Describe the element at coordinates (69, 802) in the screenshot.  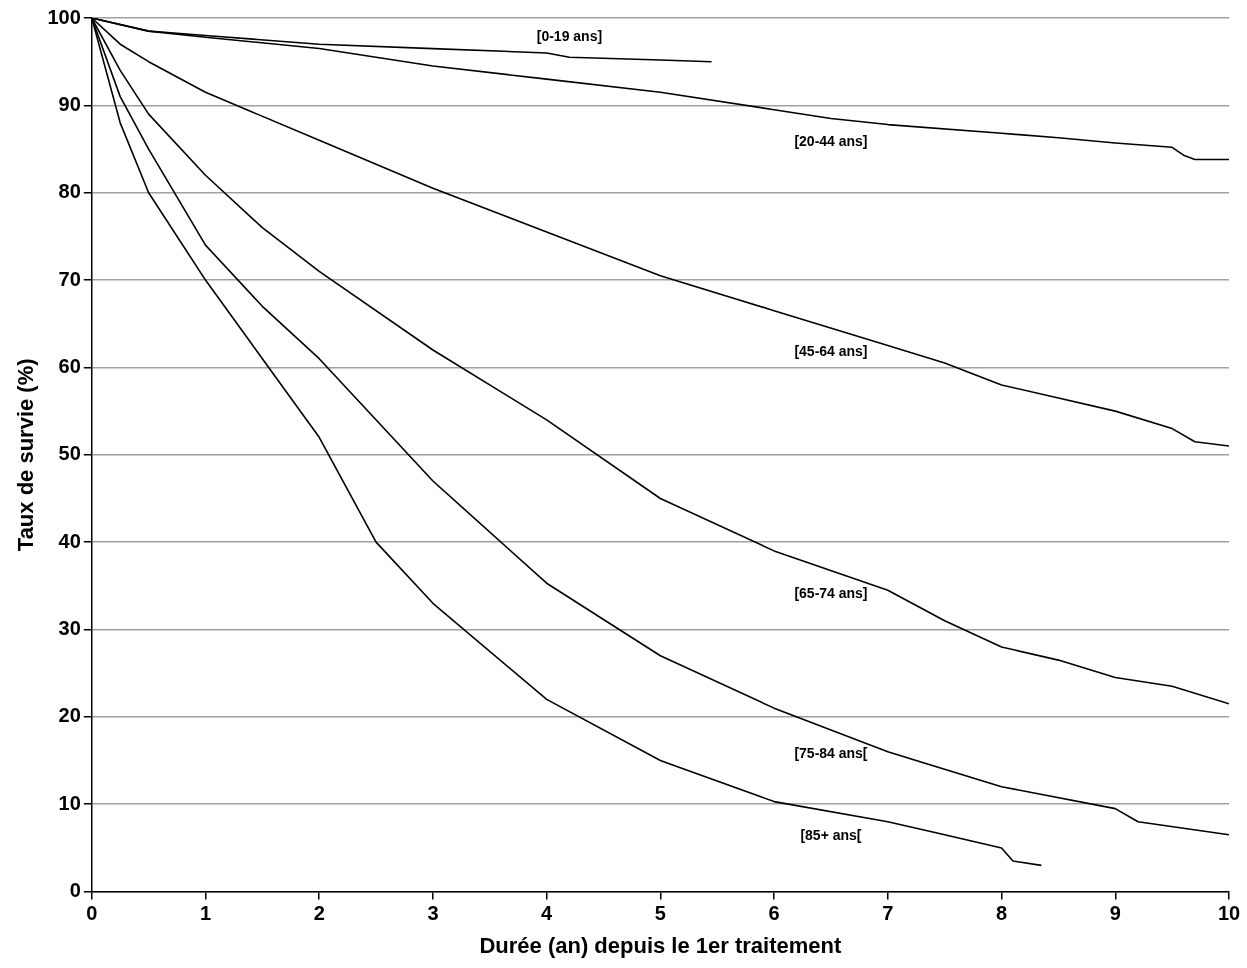
I see `y-tick-label: 10` at that location.